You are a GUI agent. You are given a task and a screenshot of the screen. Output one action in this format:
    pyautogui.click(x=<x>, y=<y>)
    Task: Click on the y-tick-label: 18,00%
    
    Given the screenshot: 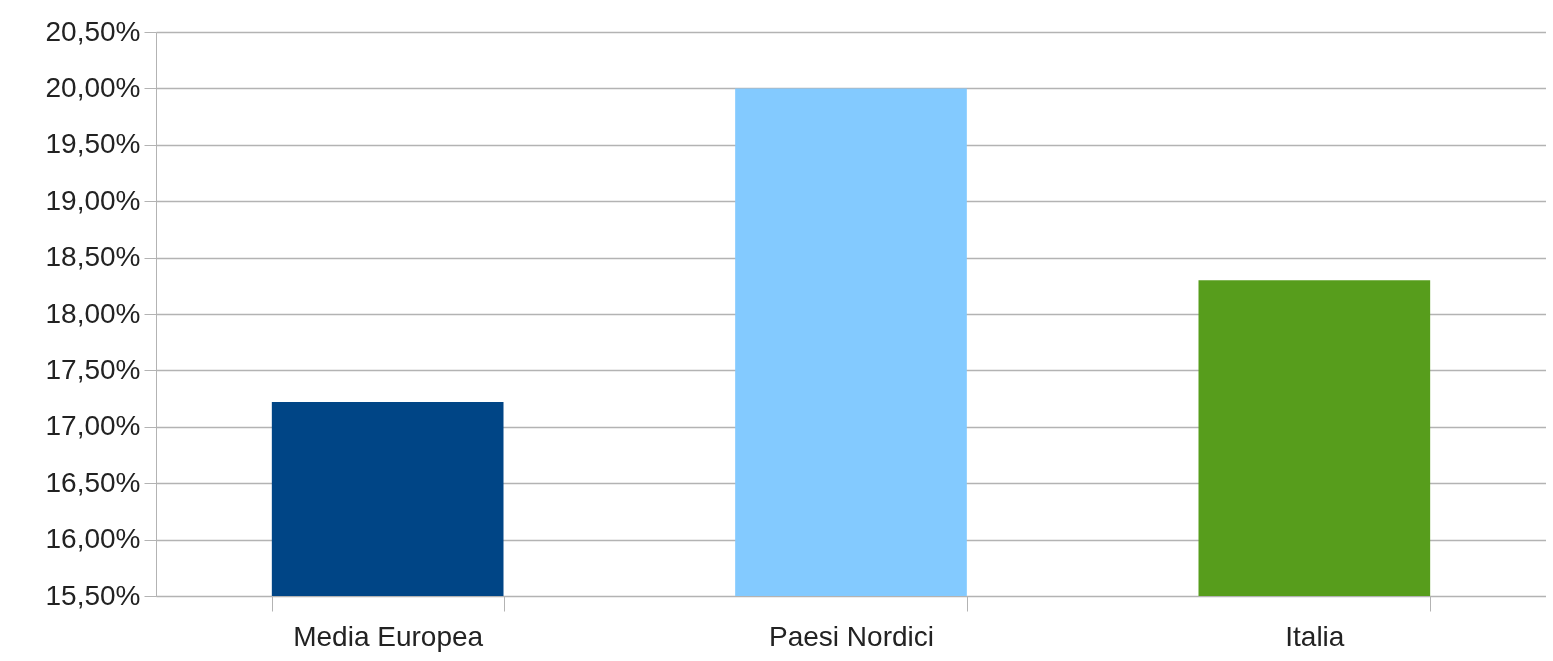 What is the action you would take?
    pyautogui.click(x=93, y=313)
    